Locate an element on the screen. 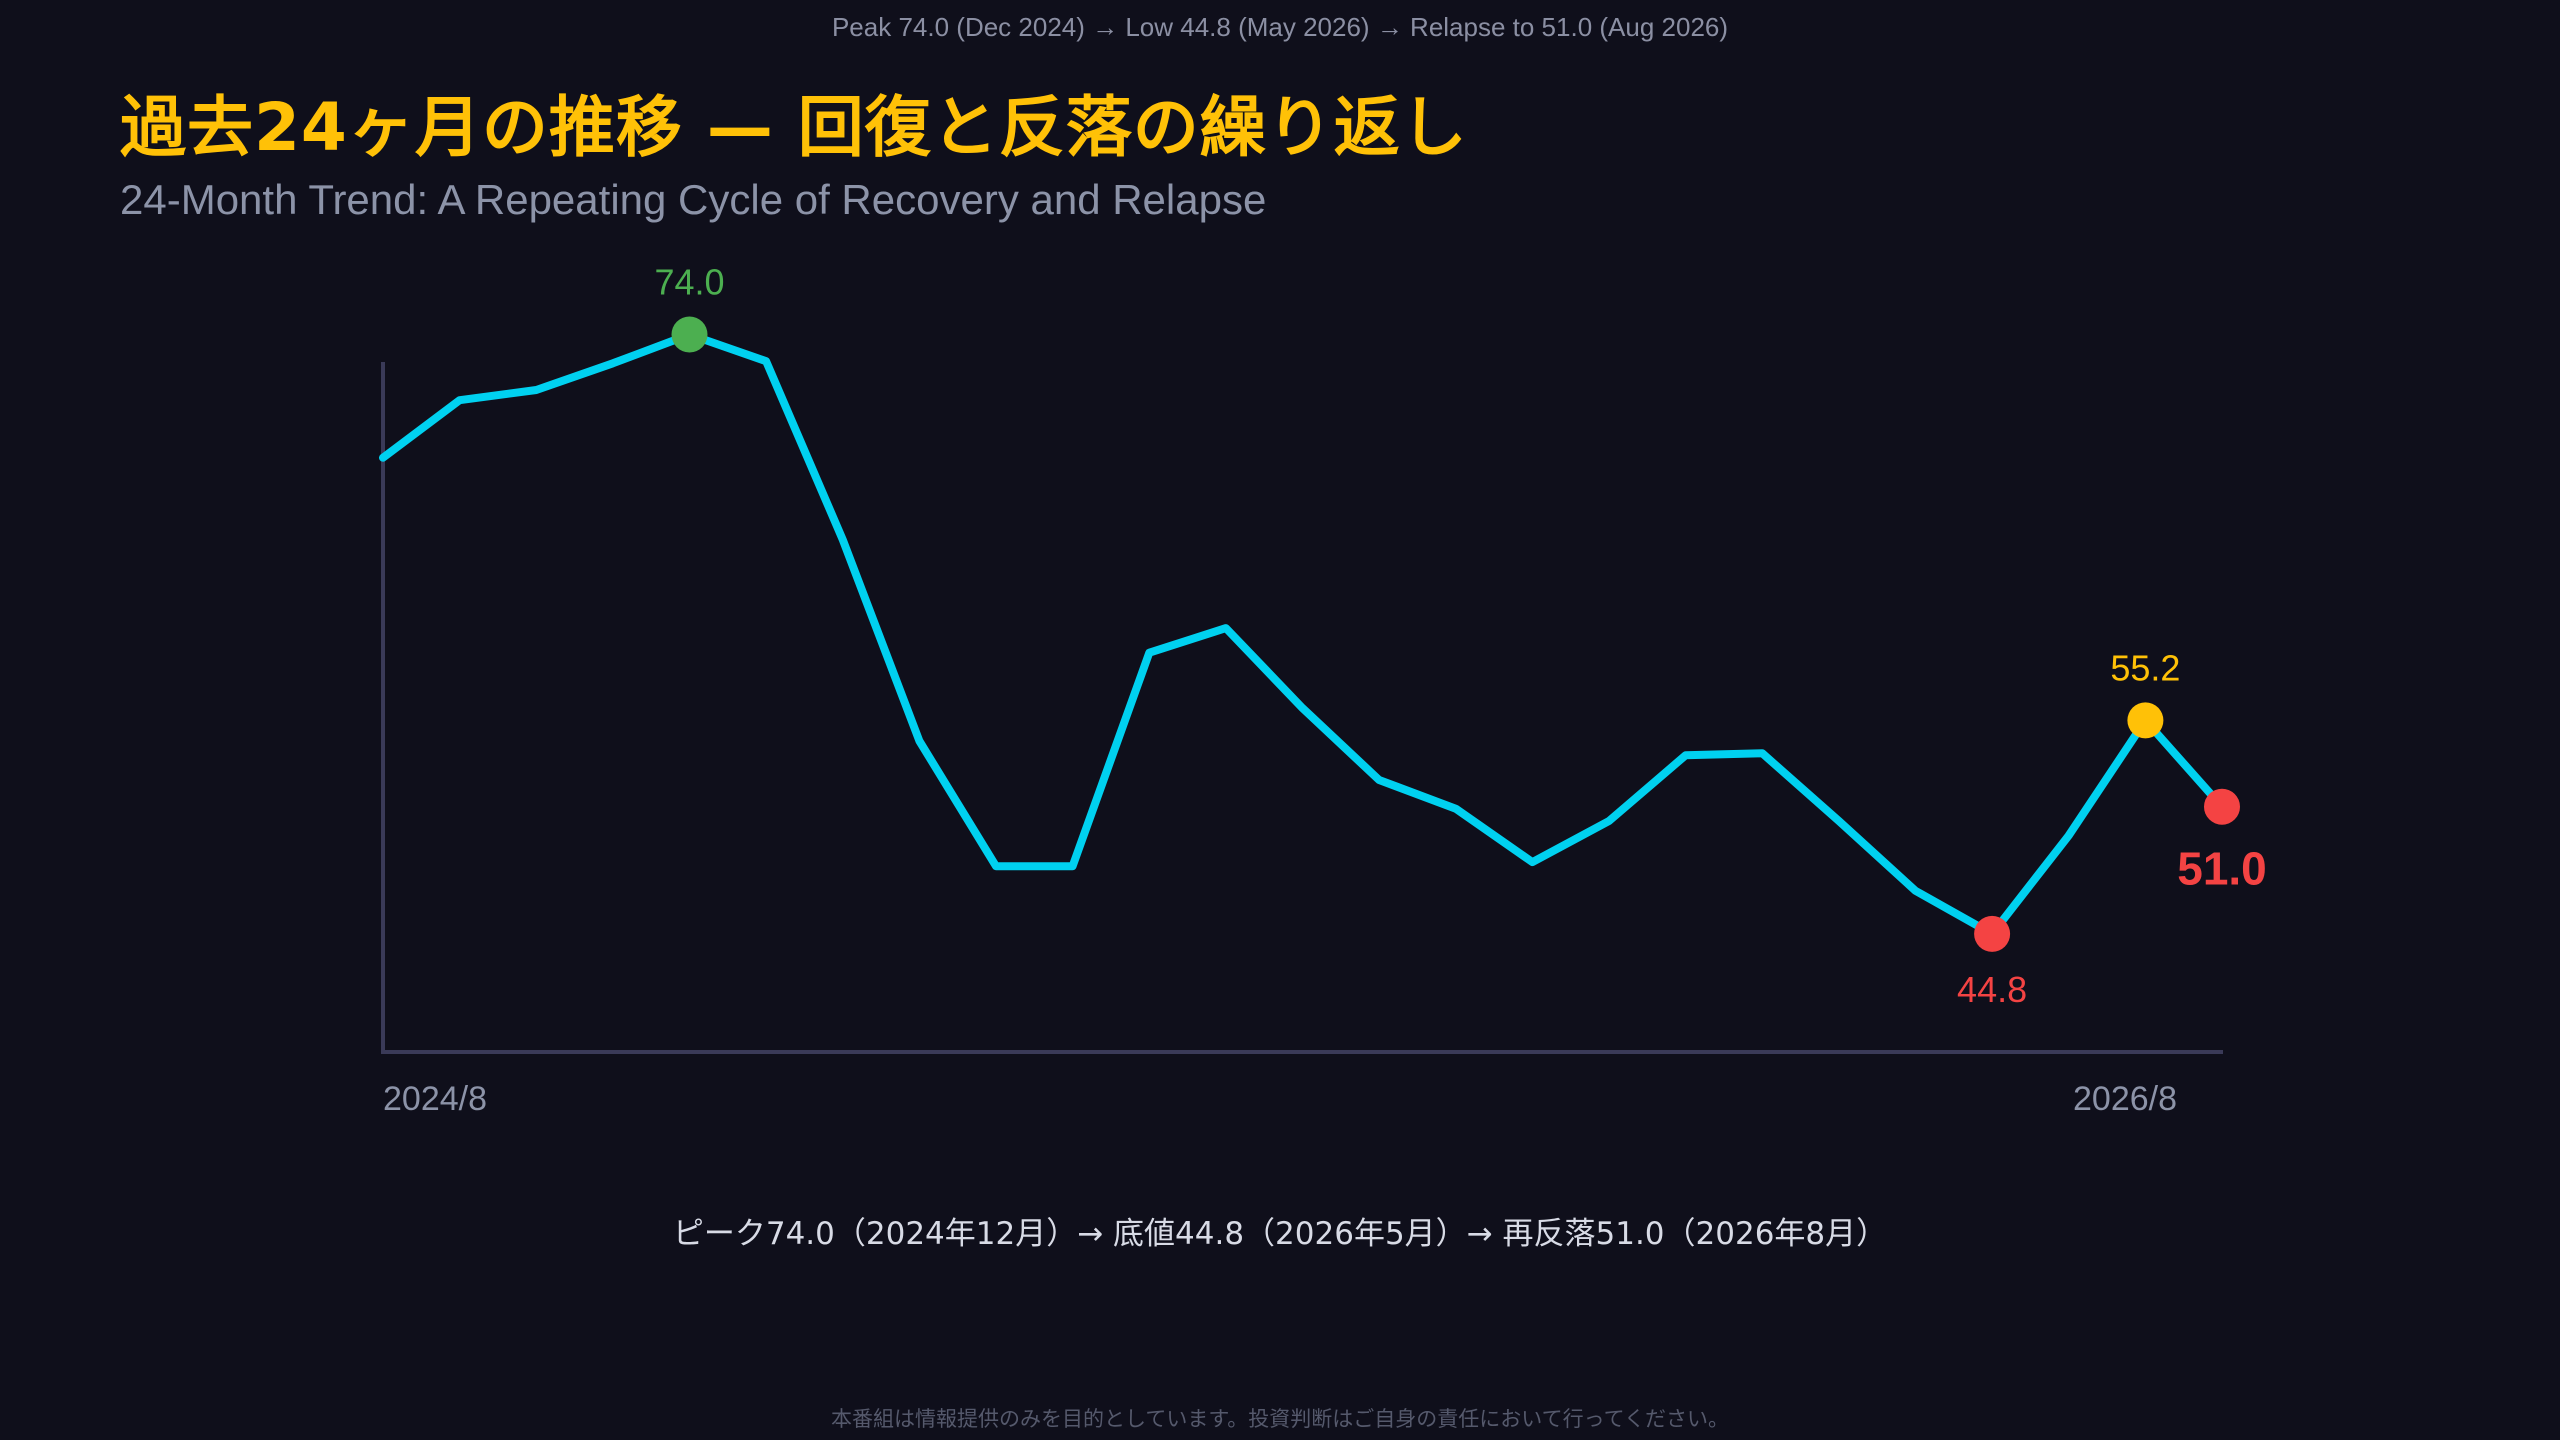  rebound-point is located at coordinates (2145, 720).